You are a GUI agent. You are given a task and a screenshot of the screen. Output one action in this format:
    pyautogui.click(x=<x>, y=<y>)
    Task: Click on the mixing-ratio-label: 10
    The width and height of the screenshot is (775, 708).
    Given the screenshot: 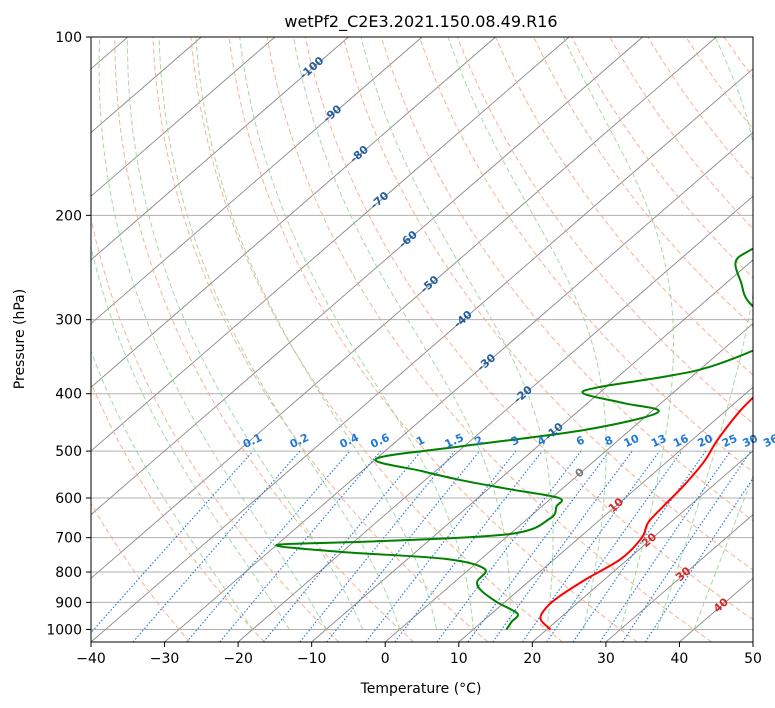 What is the action you would take?
    pyautogui.click(x=632, y=441)
    